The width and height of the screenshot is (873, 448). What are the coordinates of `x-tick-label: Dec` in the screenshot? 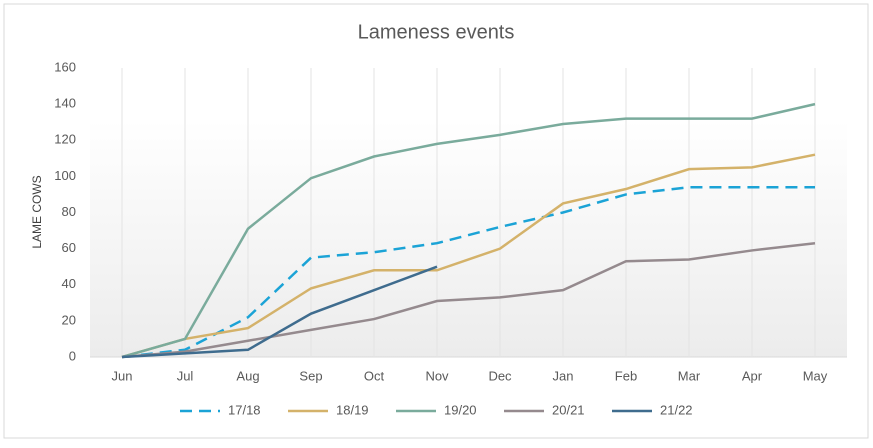 It's located at (500, 375).